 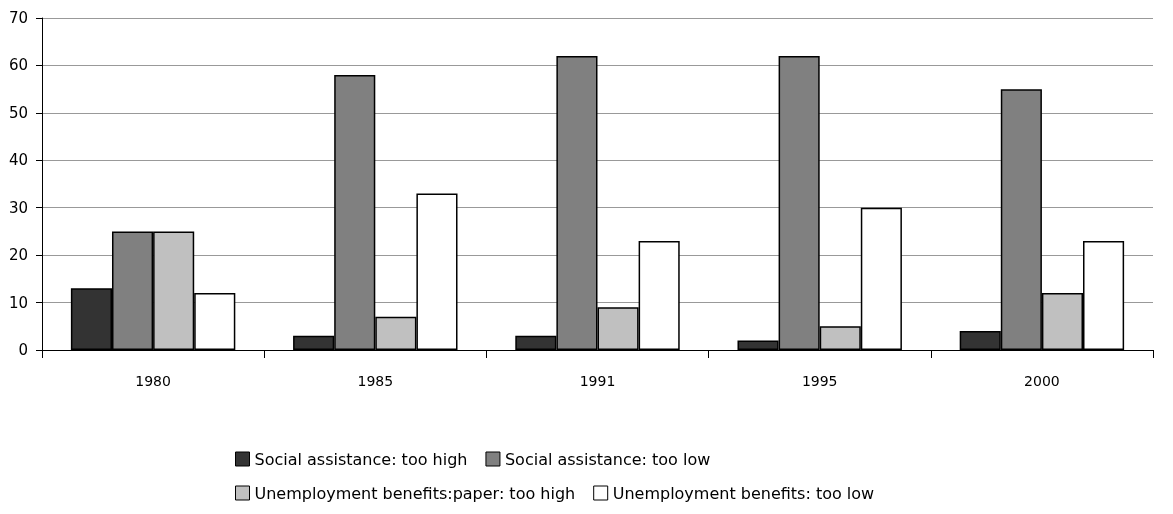 I want to click on x-tick-label: 1991, so click(x=597, y=381).